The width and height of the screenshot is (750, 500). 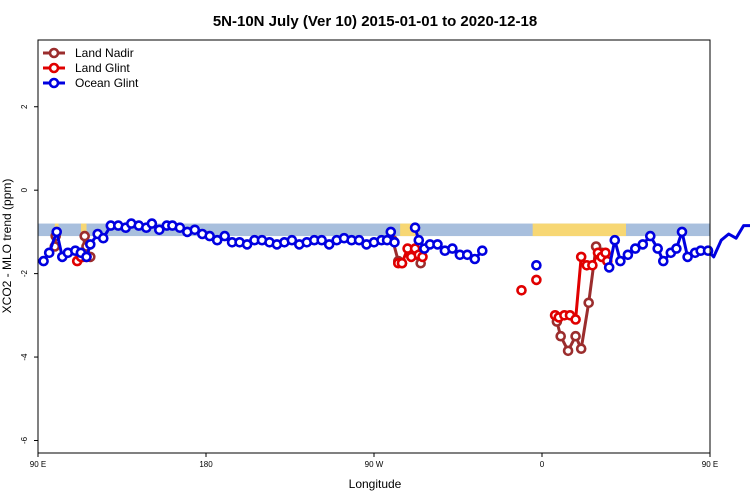 I want to click on legend-label: Land Glint, so click(x=102, y=68).